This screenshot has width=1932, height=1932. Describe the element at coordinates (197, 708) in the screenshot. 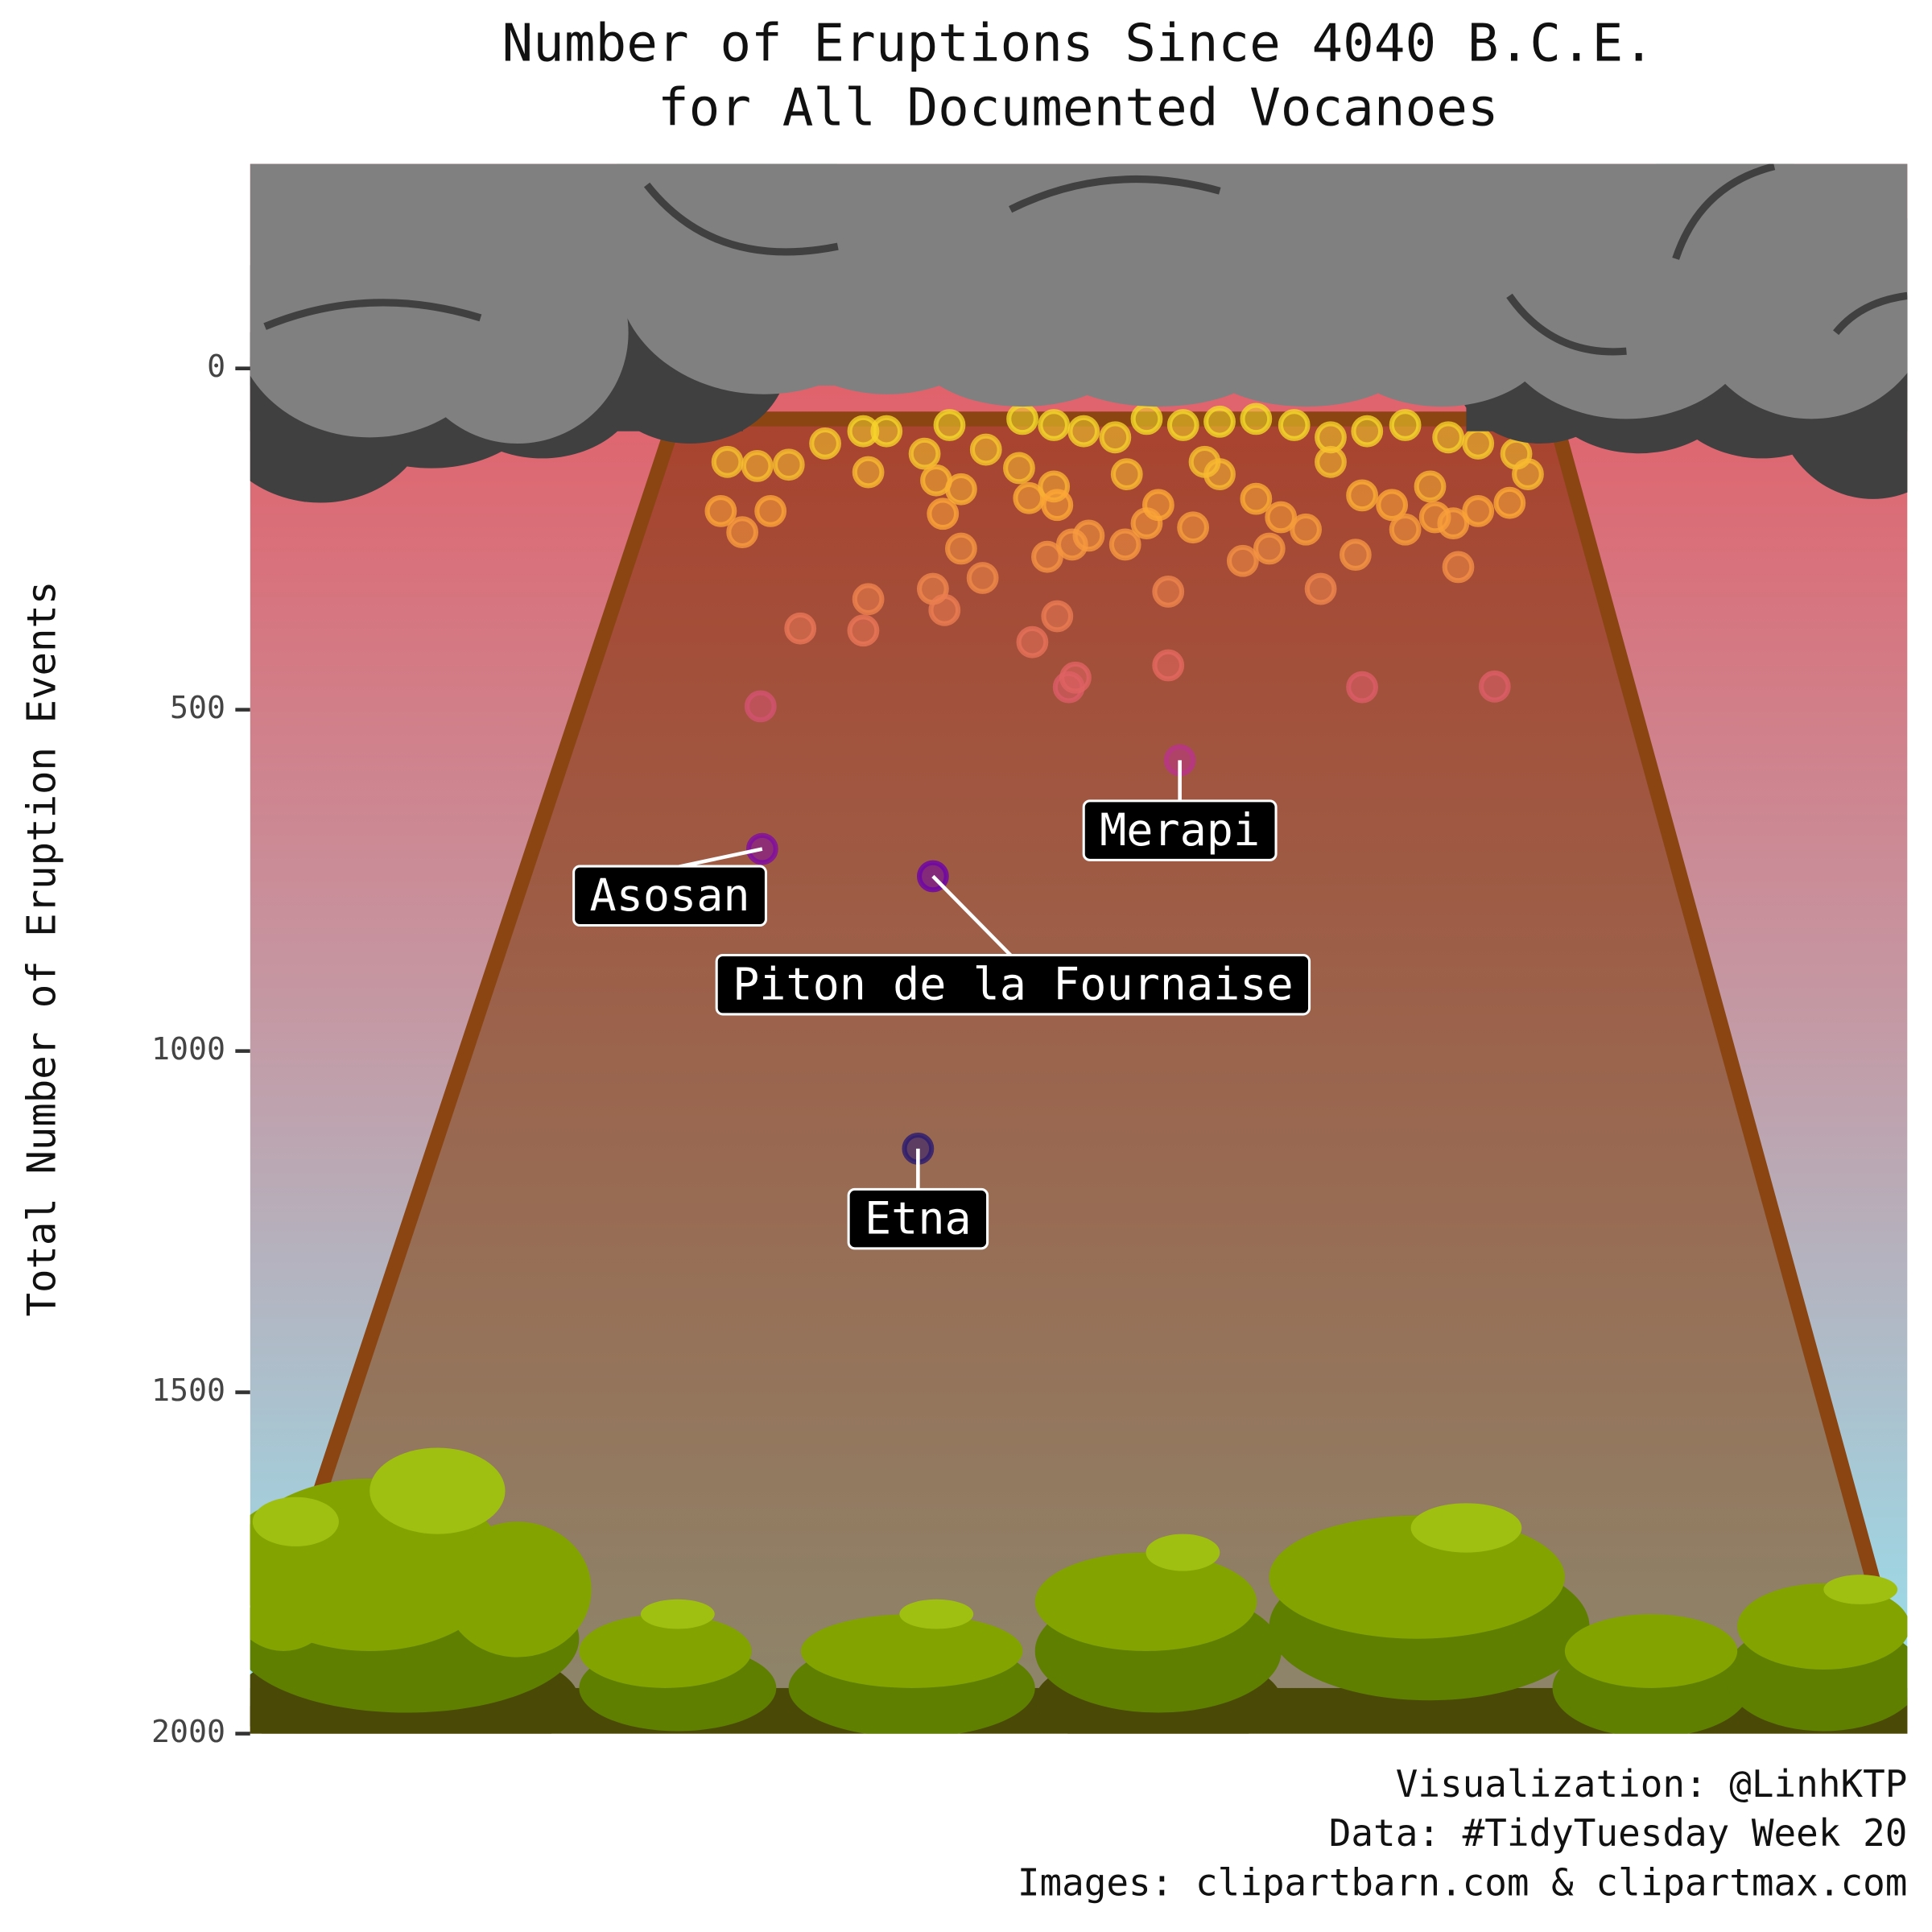

I see `y-tick-label: 500` at that location.